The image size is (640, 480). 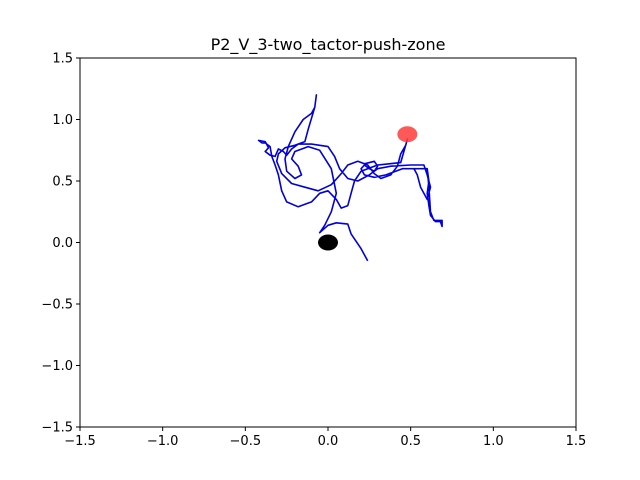 I want to click on plot-area, so click(x=350, y=178).